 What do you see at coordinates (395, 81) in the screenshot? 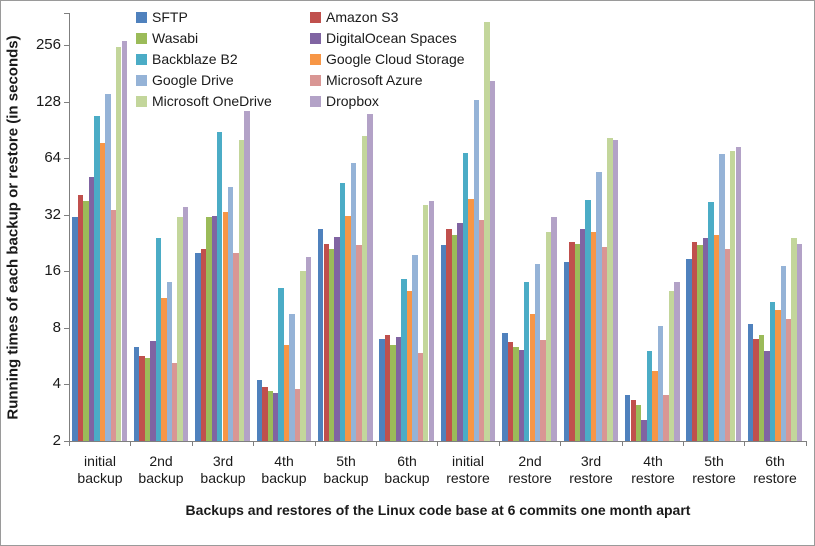
I see `legend-item: Microsoft Azure` at bounding box center [395, 81].